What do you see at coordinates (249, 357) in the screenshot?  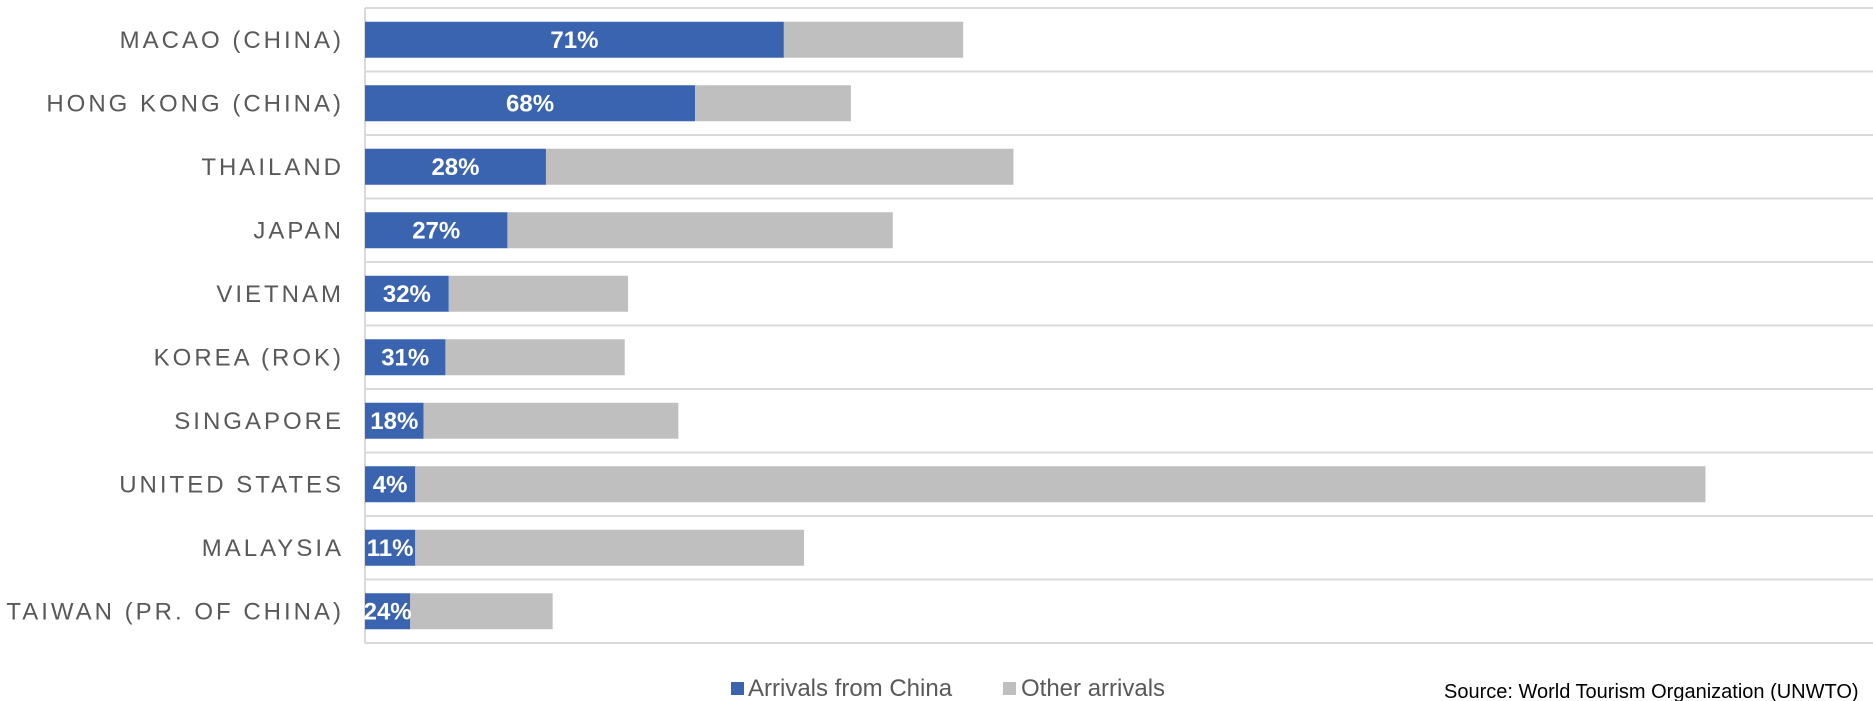 I see `category-label: KOREA (ROK)` at bounding box center [249, 357].